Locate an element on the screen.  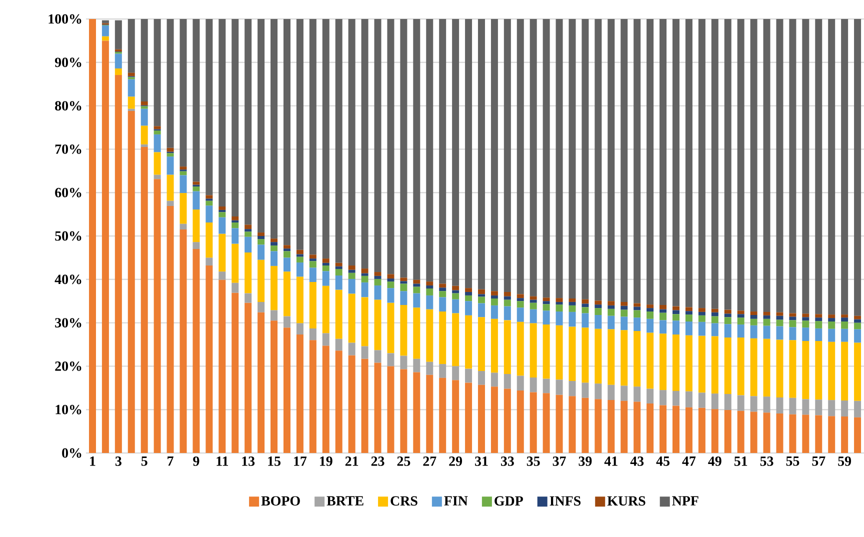
y-tick-label: 40% is located at coordinates (68, 279).